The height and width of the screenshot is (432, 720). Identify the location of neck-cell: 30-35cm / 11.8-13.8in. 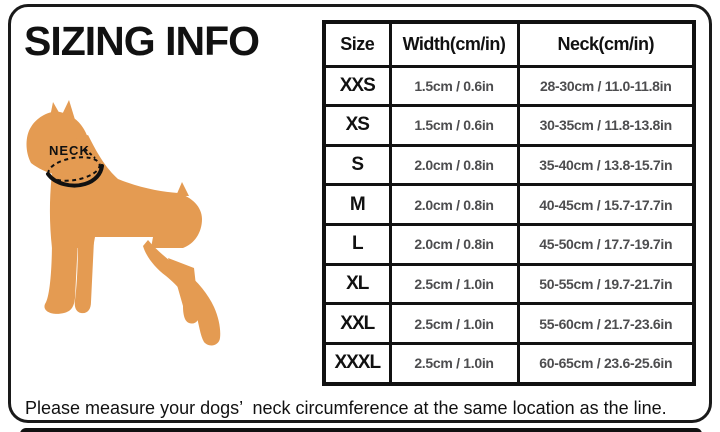
(606, 125).